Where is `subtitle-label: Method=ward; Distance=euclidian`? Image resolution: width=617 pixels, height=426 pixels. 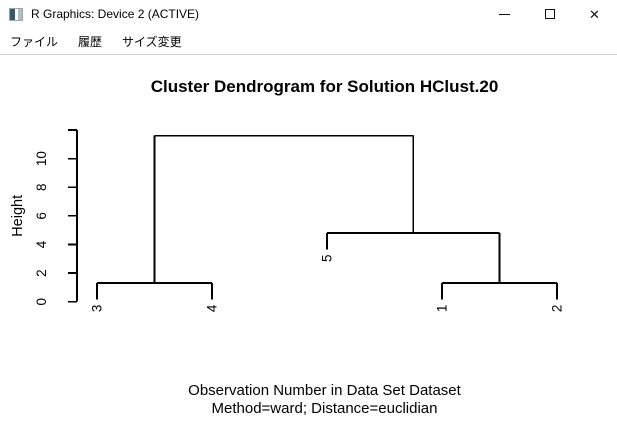 subtitle-label: Method=ward; Distance=euclidian is located at coordinates (324, 408).